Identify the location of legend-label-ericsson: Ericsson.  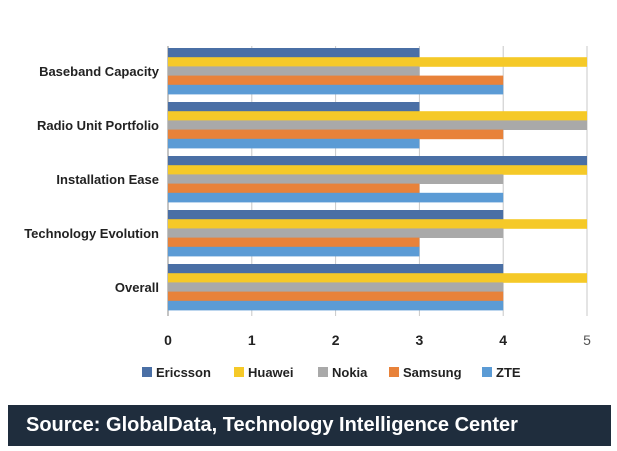
(183, 372).